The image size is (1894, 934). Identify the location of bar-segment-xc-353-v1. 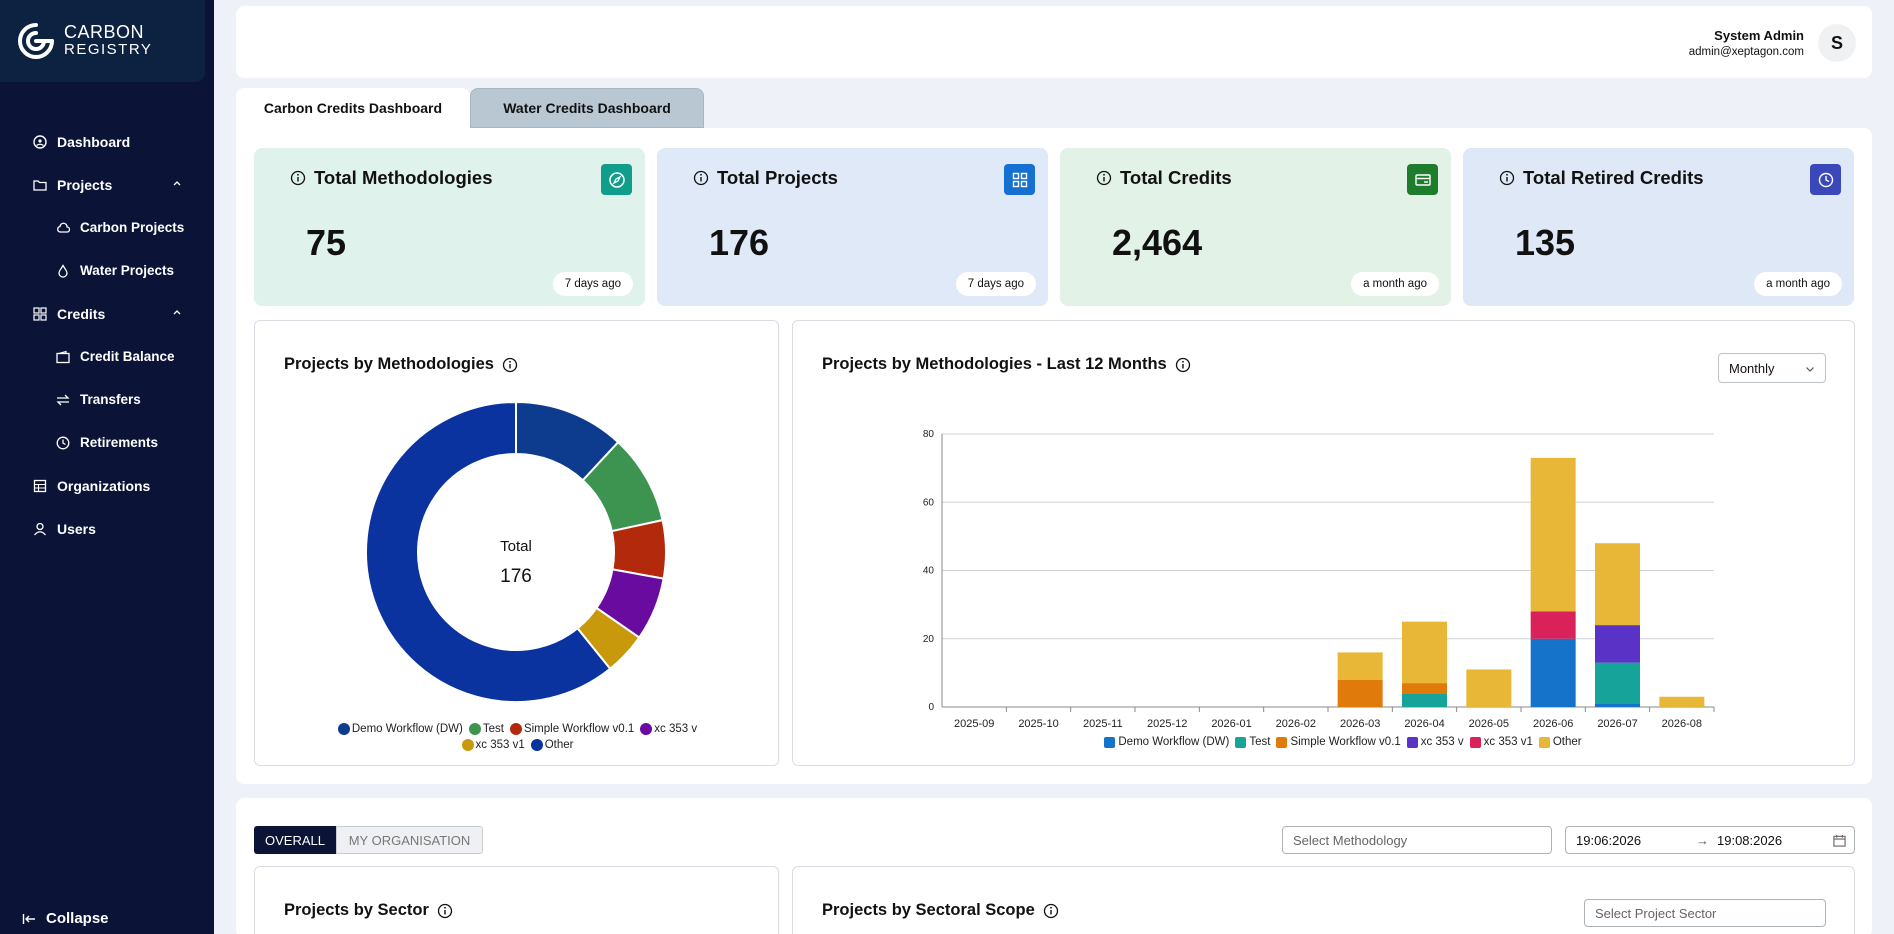
(1553, 625).